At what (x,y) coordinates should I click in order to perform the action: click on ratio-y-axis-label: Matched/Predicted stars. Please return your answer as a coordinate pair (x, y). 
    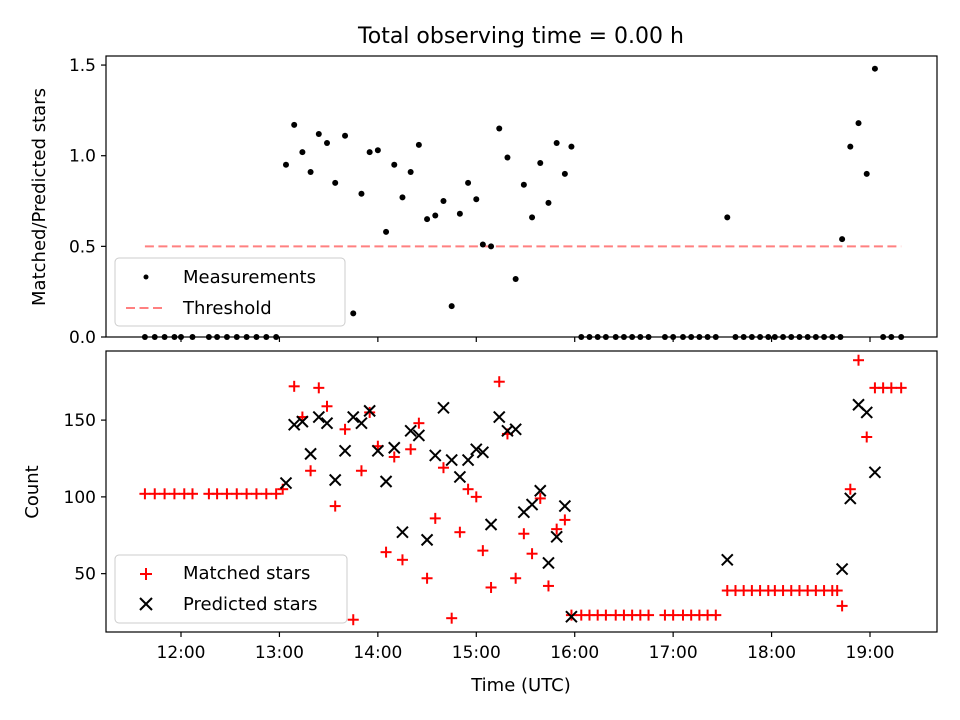
    Looking at the image, I should click on (39, 197).